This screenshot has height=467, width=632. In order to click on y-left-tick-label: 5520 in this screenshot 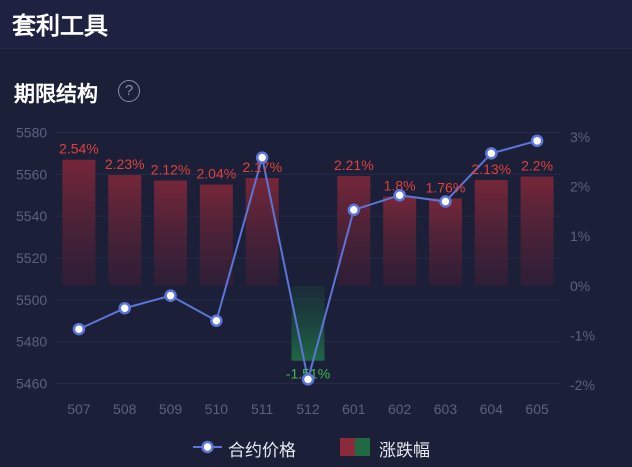, I will do `click(31, 258)`.